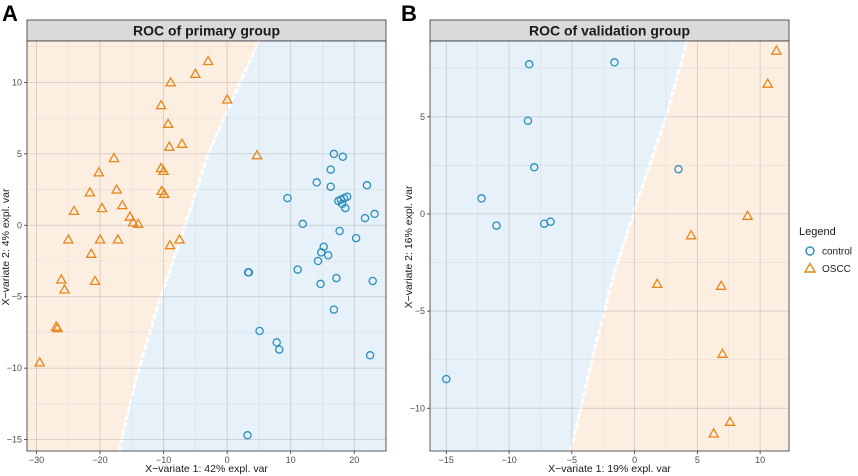 This screenshot has height=476, width=858. Describe the element at coordinates (629, 246) in the screenshot. I see `panel-b-decision-boundary` at that location.